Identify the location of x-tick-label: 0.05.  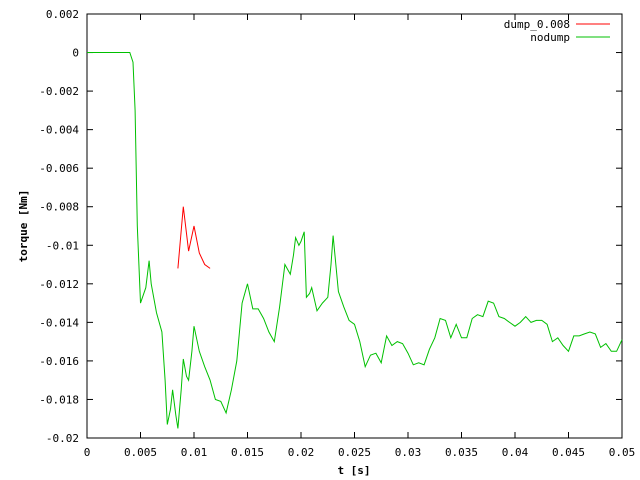
(622, 452).